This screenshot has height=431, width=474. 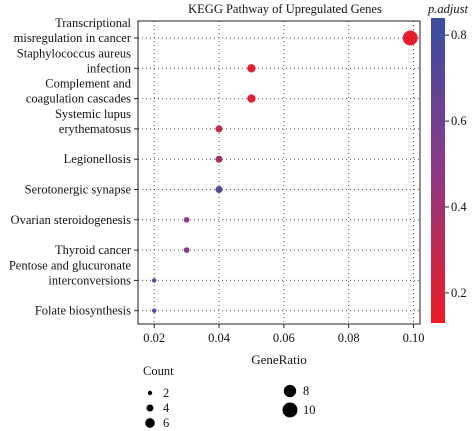 What do you see at coordinates (279, 359) in the screenshot?
I see `x-axis-title: GeneRatio` at bounding box center [279, 359].